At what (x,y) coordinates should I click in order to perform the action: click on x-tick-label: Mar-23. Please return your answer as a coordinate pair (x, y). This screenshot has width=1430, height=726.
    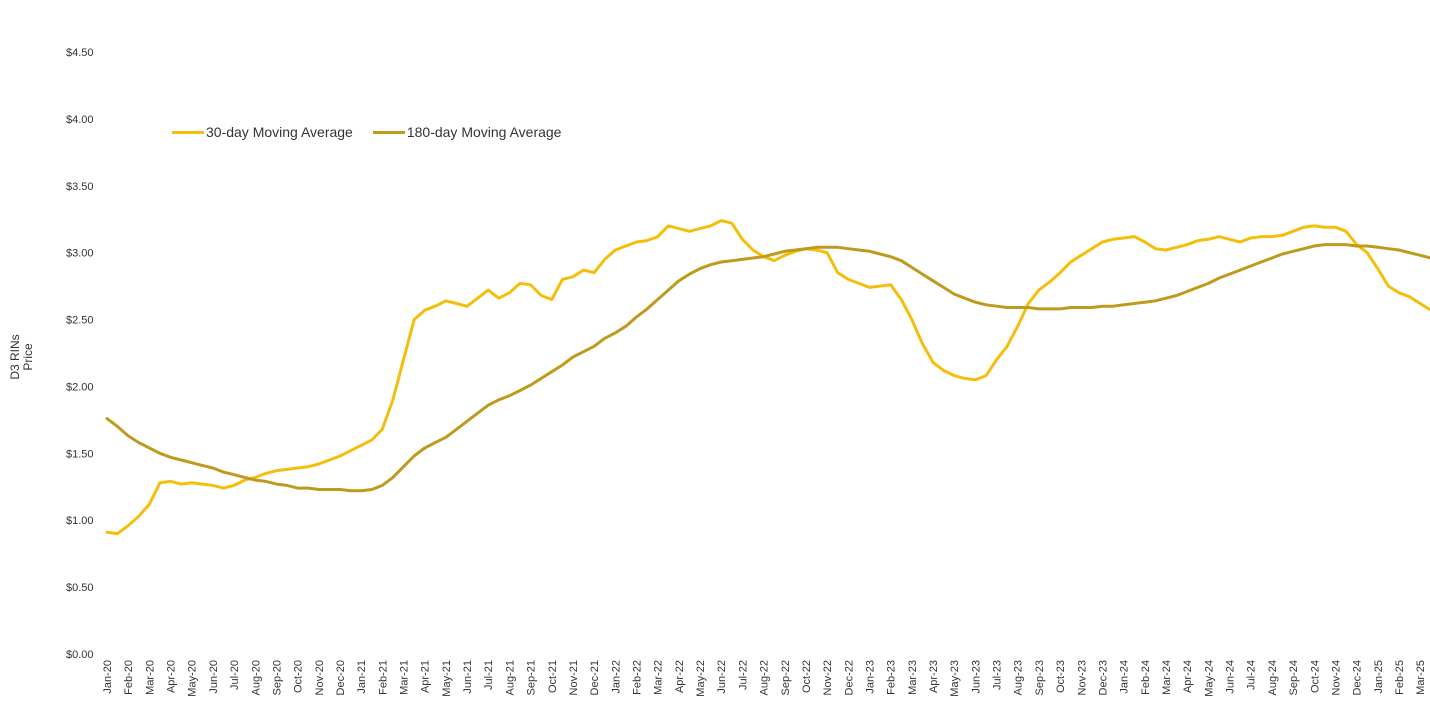
    Looking at the image, I should click on (913, 677).